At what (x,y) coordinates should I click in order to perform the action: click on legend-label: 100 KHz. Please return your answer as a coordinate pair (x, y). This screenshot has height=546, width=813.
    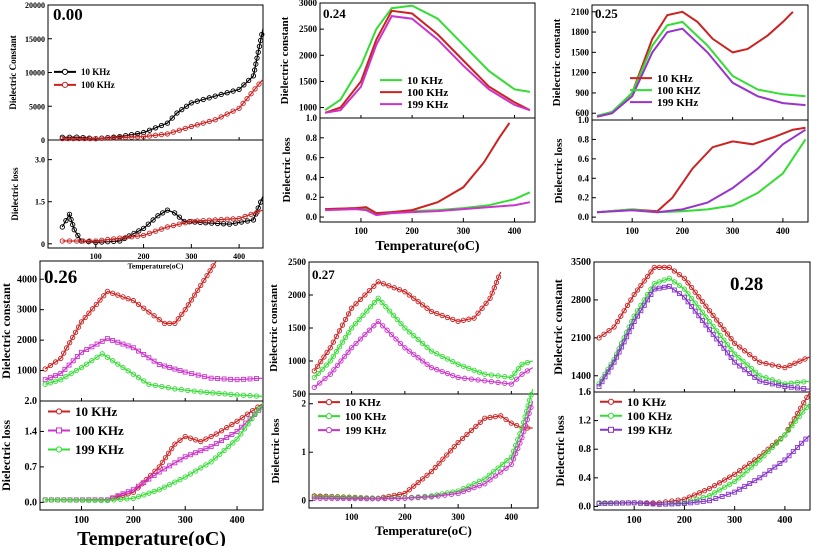
    Looking at the image, I should click on (427, 93).